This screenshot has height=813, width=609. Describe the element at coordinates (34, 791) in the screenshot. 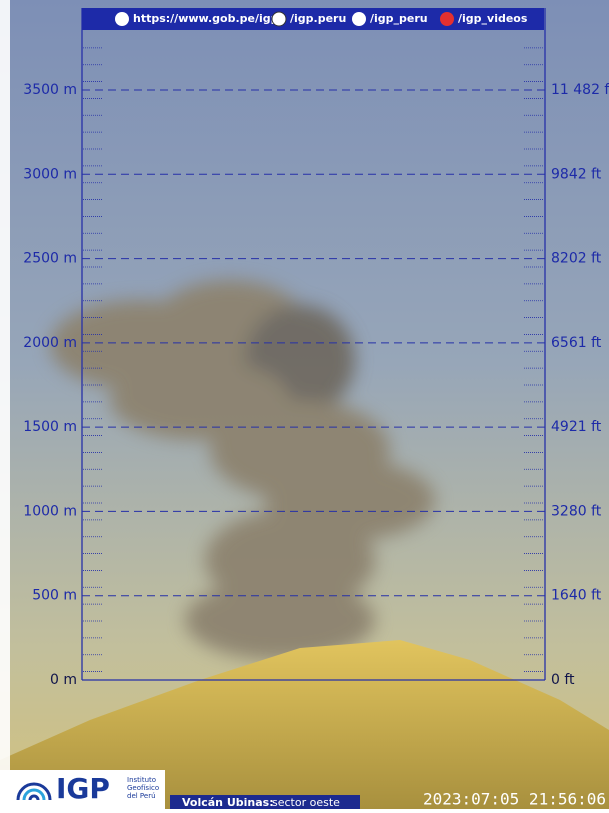

I see `logo-mark` at that location.